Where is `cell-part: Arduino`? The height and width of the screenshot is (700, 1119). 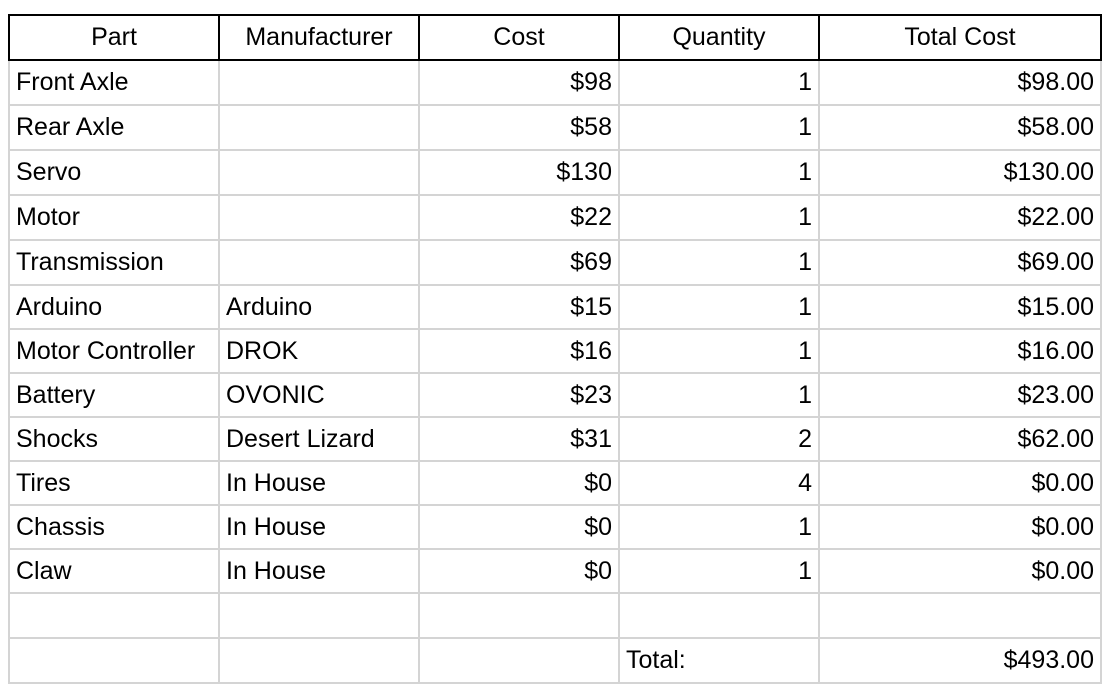
cell-part: Arduino is located at coordinates (114, 307).